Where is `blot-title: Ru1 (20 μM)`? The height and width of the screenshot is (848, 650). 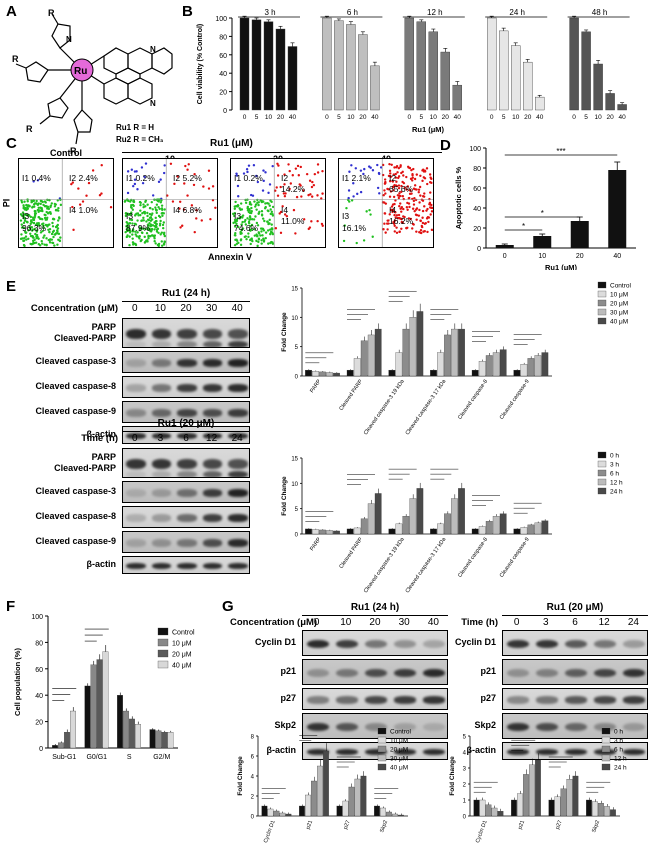
blot-title: Ru1 (20 μM) is located at coordinates (186, 423).